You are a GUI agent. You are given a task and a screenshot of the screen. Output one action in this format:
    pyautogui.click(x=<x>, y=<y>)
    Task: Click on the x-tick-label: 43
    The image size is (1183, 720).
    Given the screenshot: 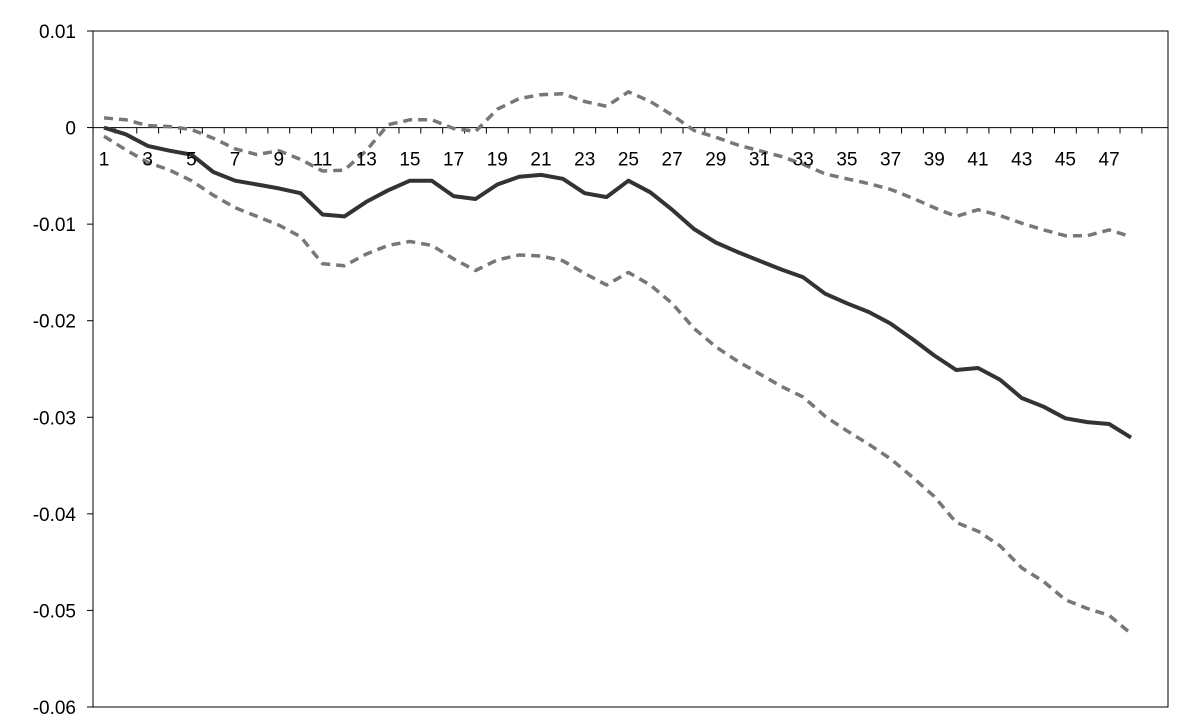 What is the action you would take?
    pyautogui.click(x=1021, y=160)
    